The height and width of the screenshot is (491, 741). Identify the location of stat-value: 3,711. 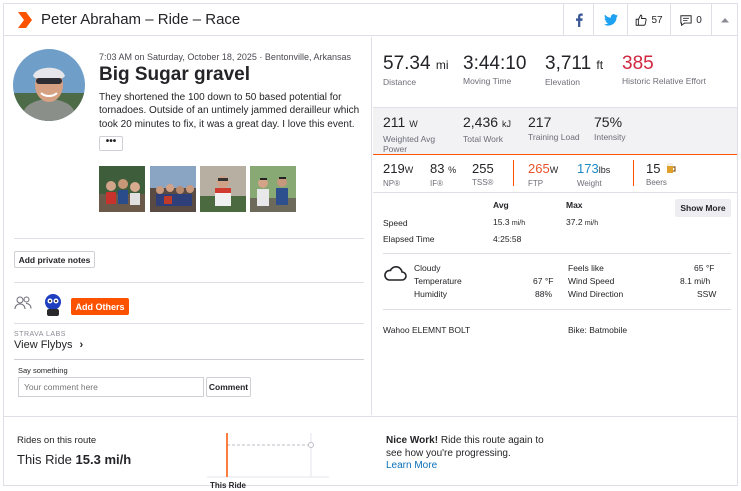
(568, 63).